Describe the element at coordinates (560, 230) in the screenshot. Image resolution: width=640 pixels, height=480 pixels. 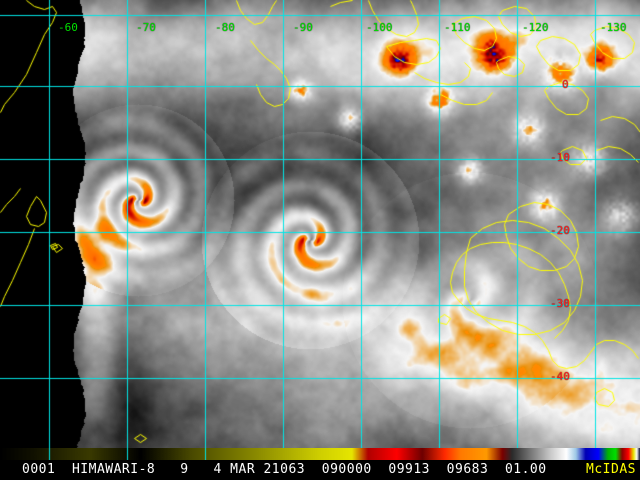
I see `latitude-label-neg20: -20` at that location.